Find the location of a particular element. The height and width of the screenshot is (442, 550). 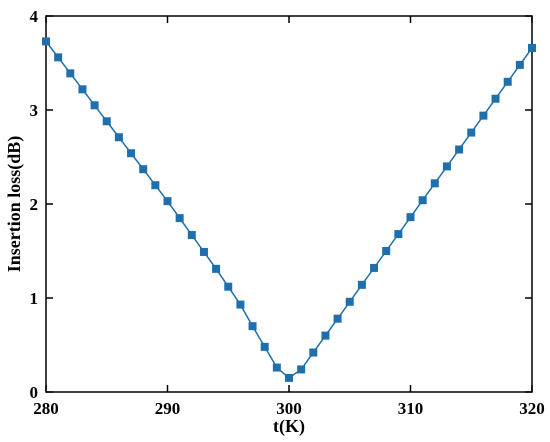

x-axis-label: t(K) is located at coordinates (289, 426).